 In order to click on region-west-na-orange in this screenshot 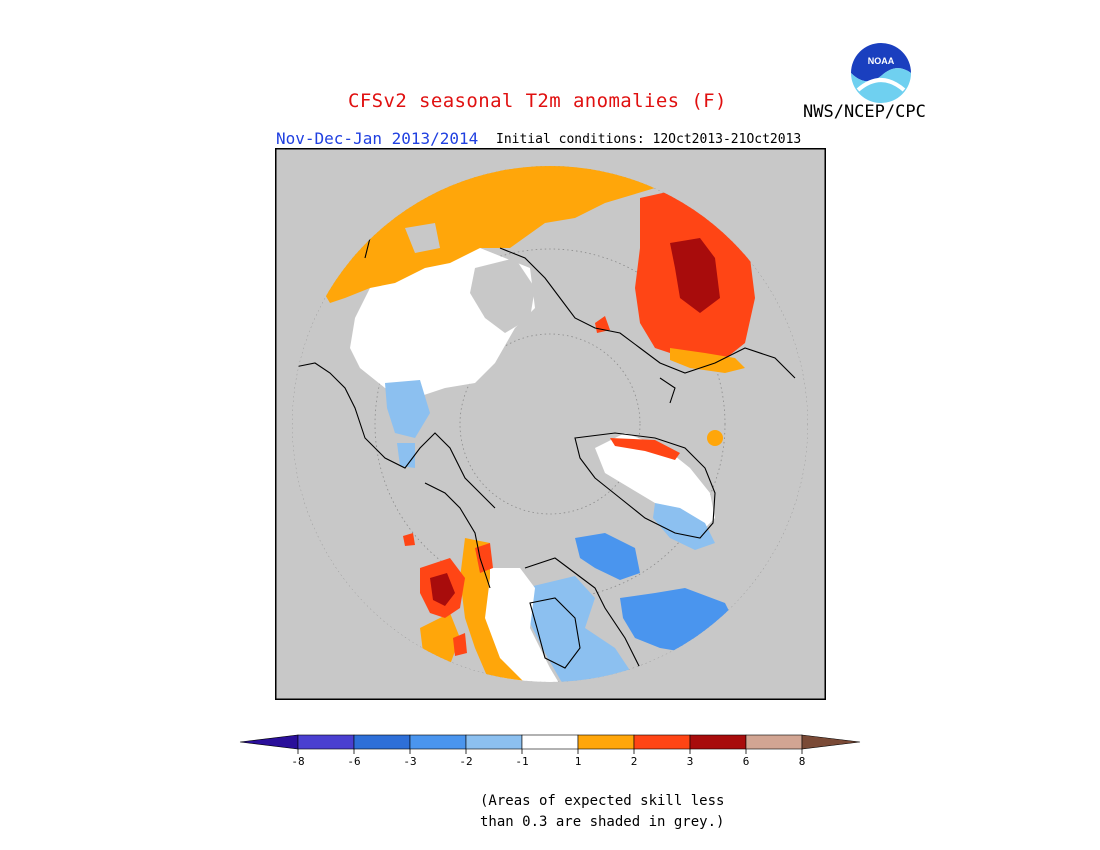, I will do `click(502, 610)`.